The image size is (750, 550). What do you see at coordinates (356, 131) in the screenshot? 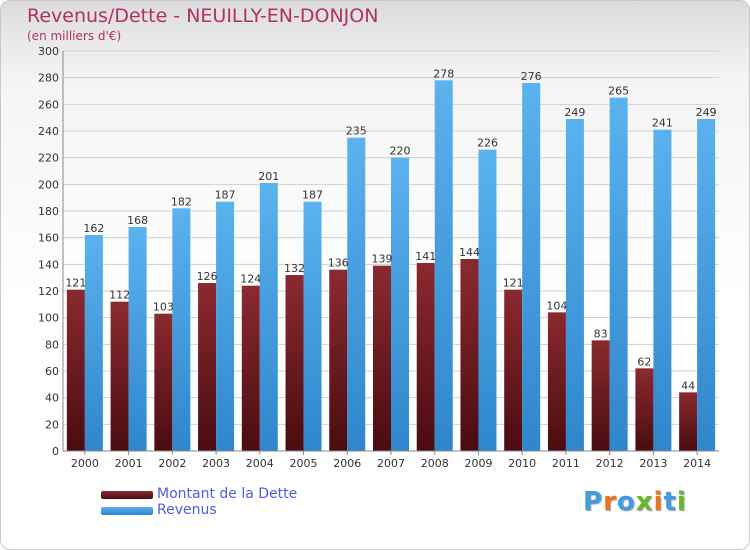
I see `data-label-revenus: 235` at bounding box center [356, 131].